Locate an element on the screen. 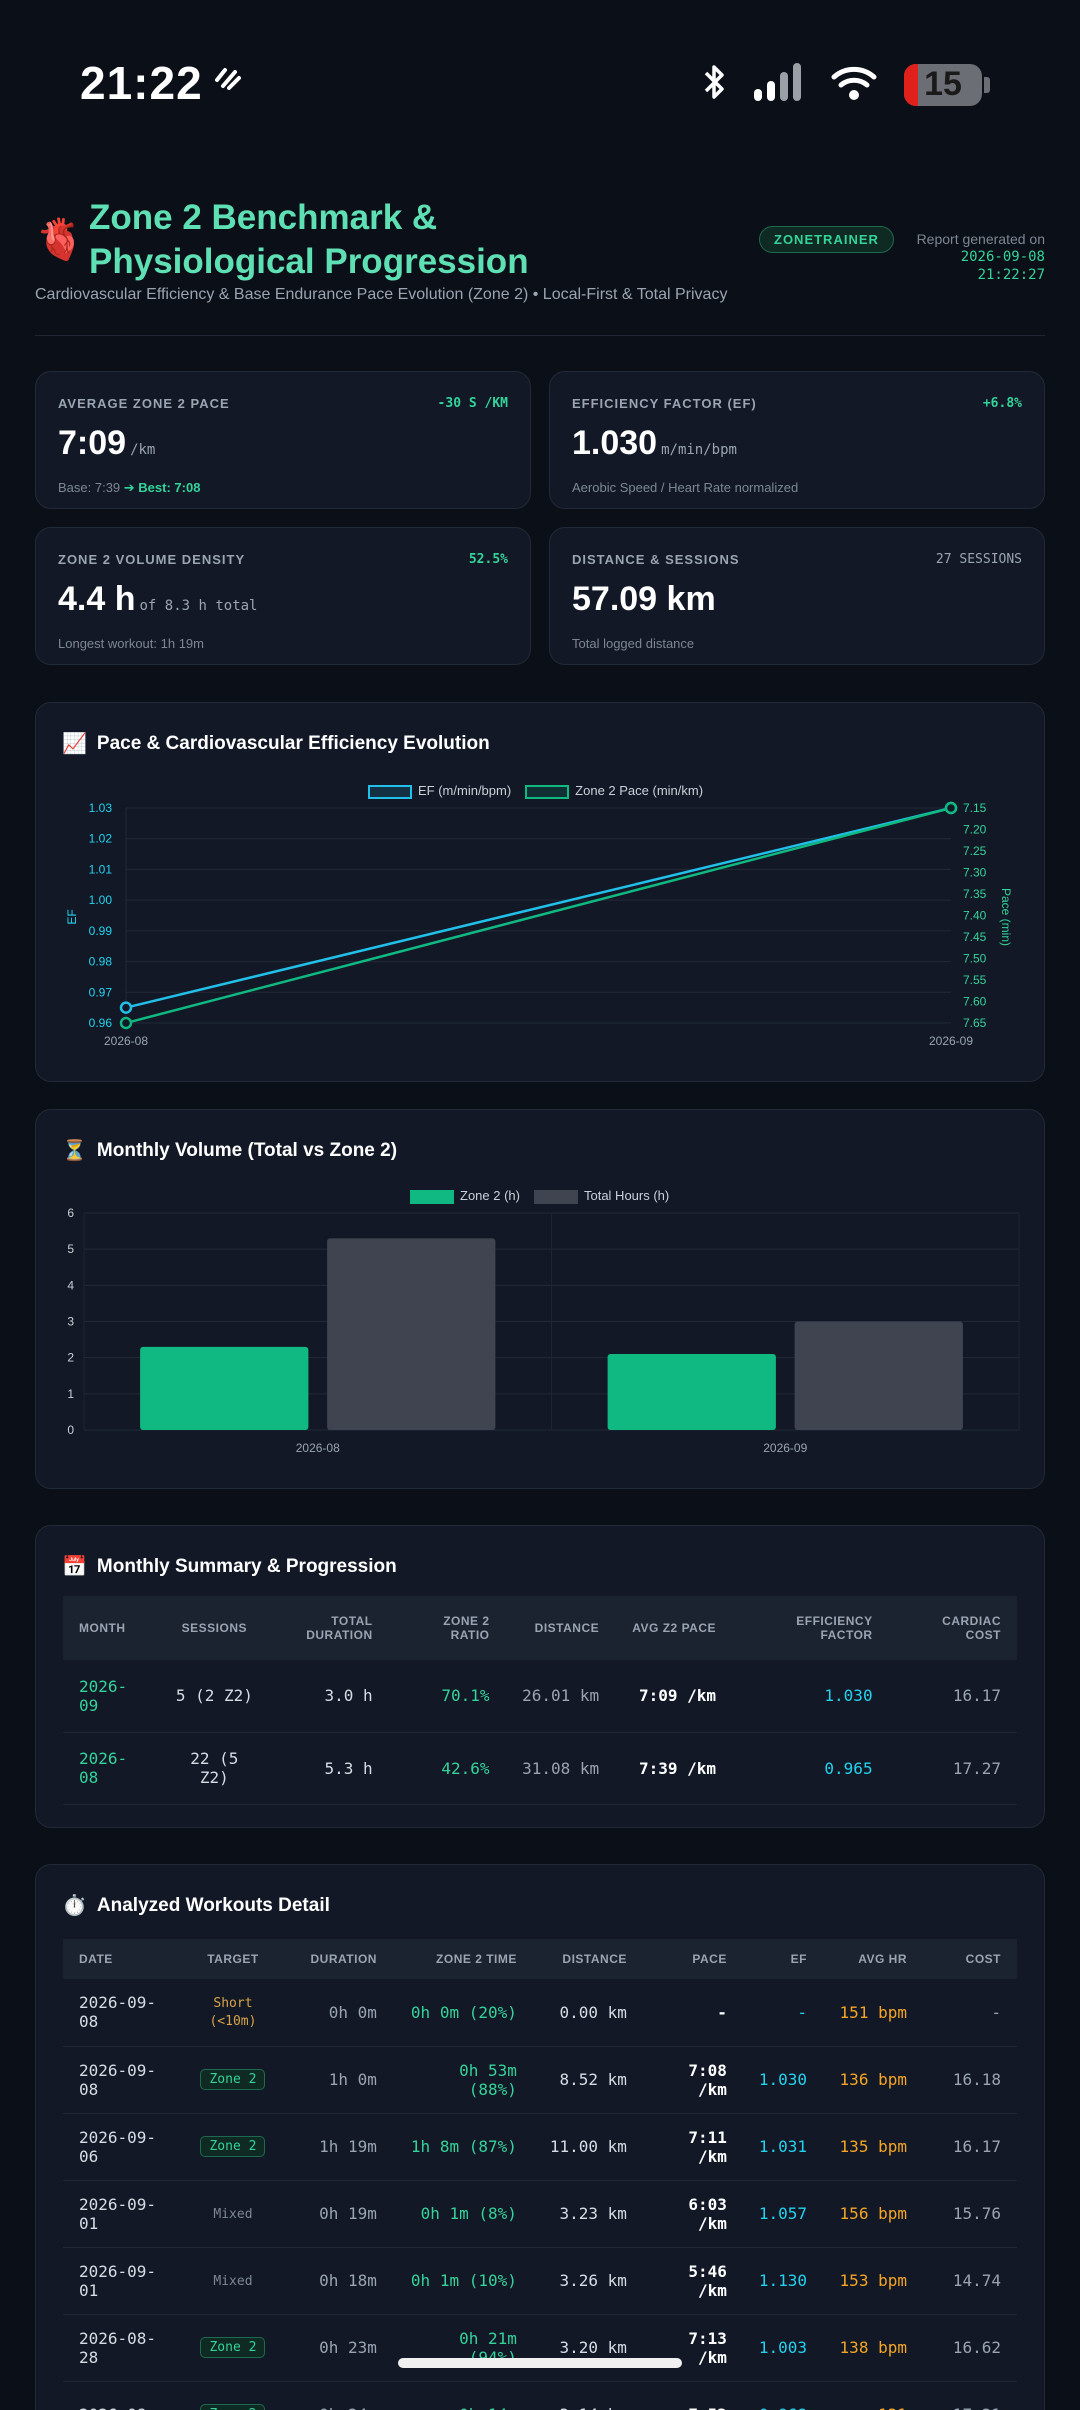  kpi-value: 57.09 km is located at coordinates (644, 599).